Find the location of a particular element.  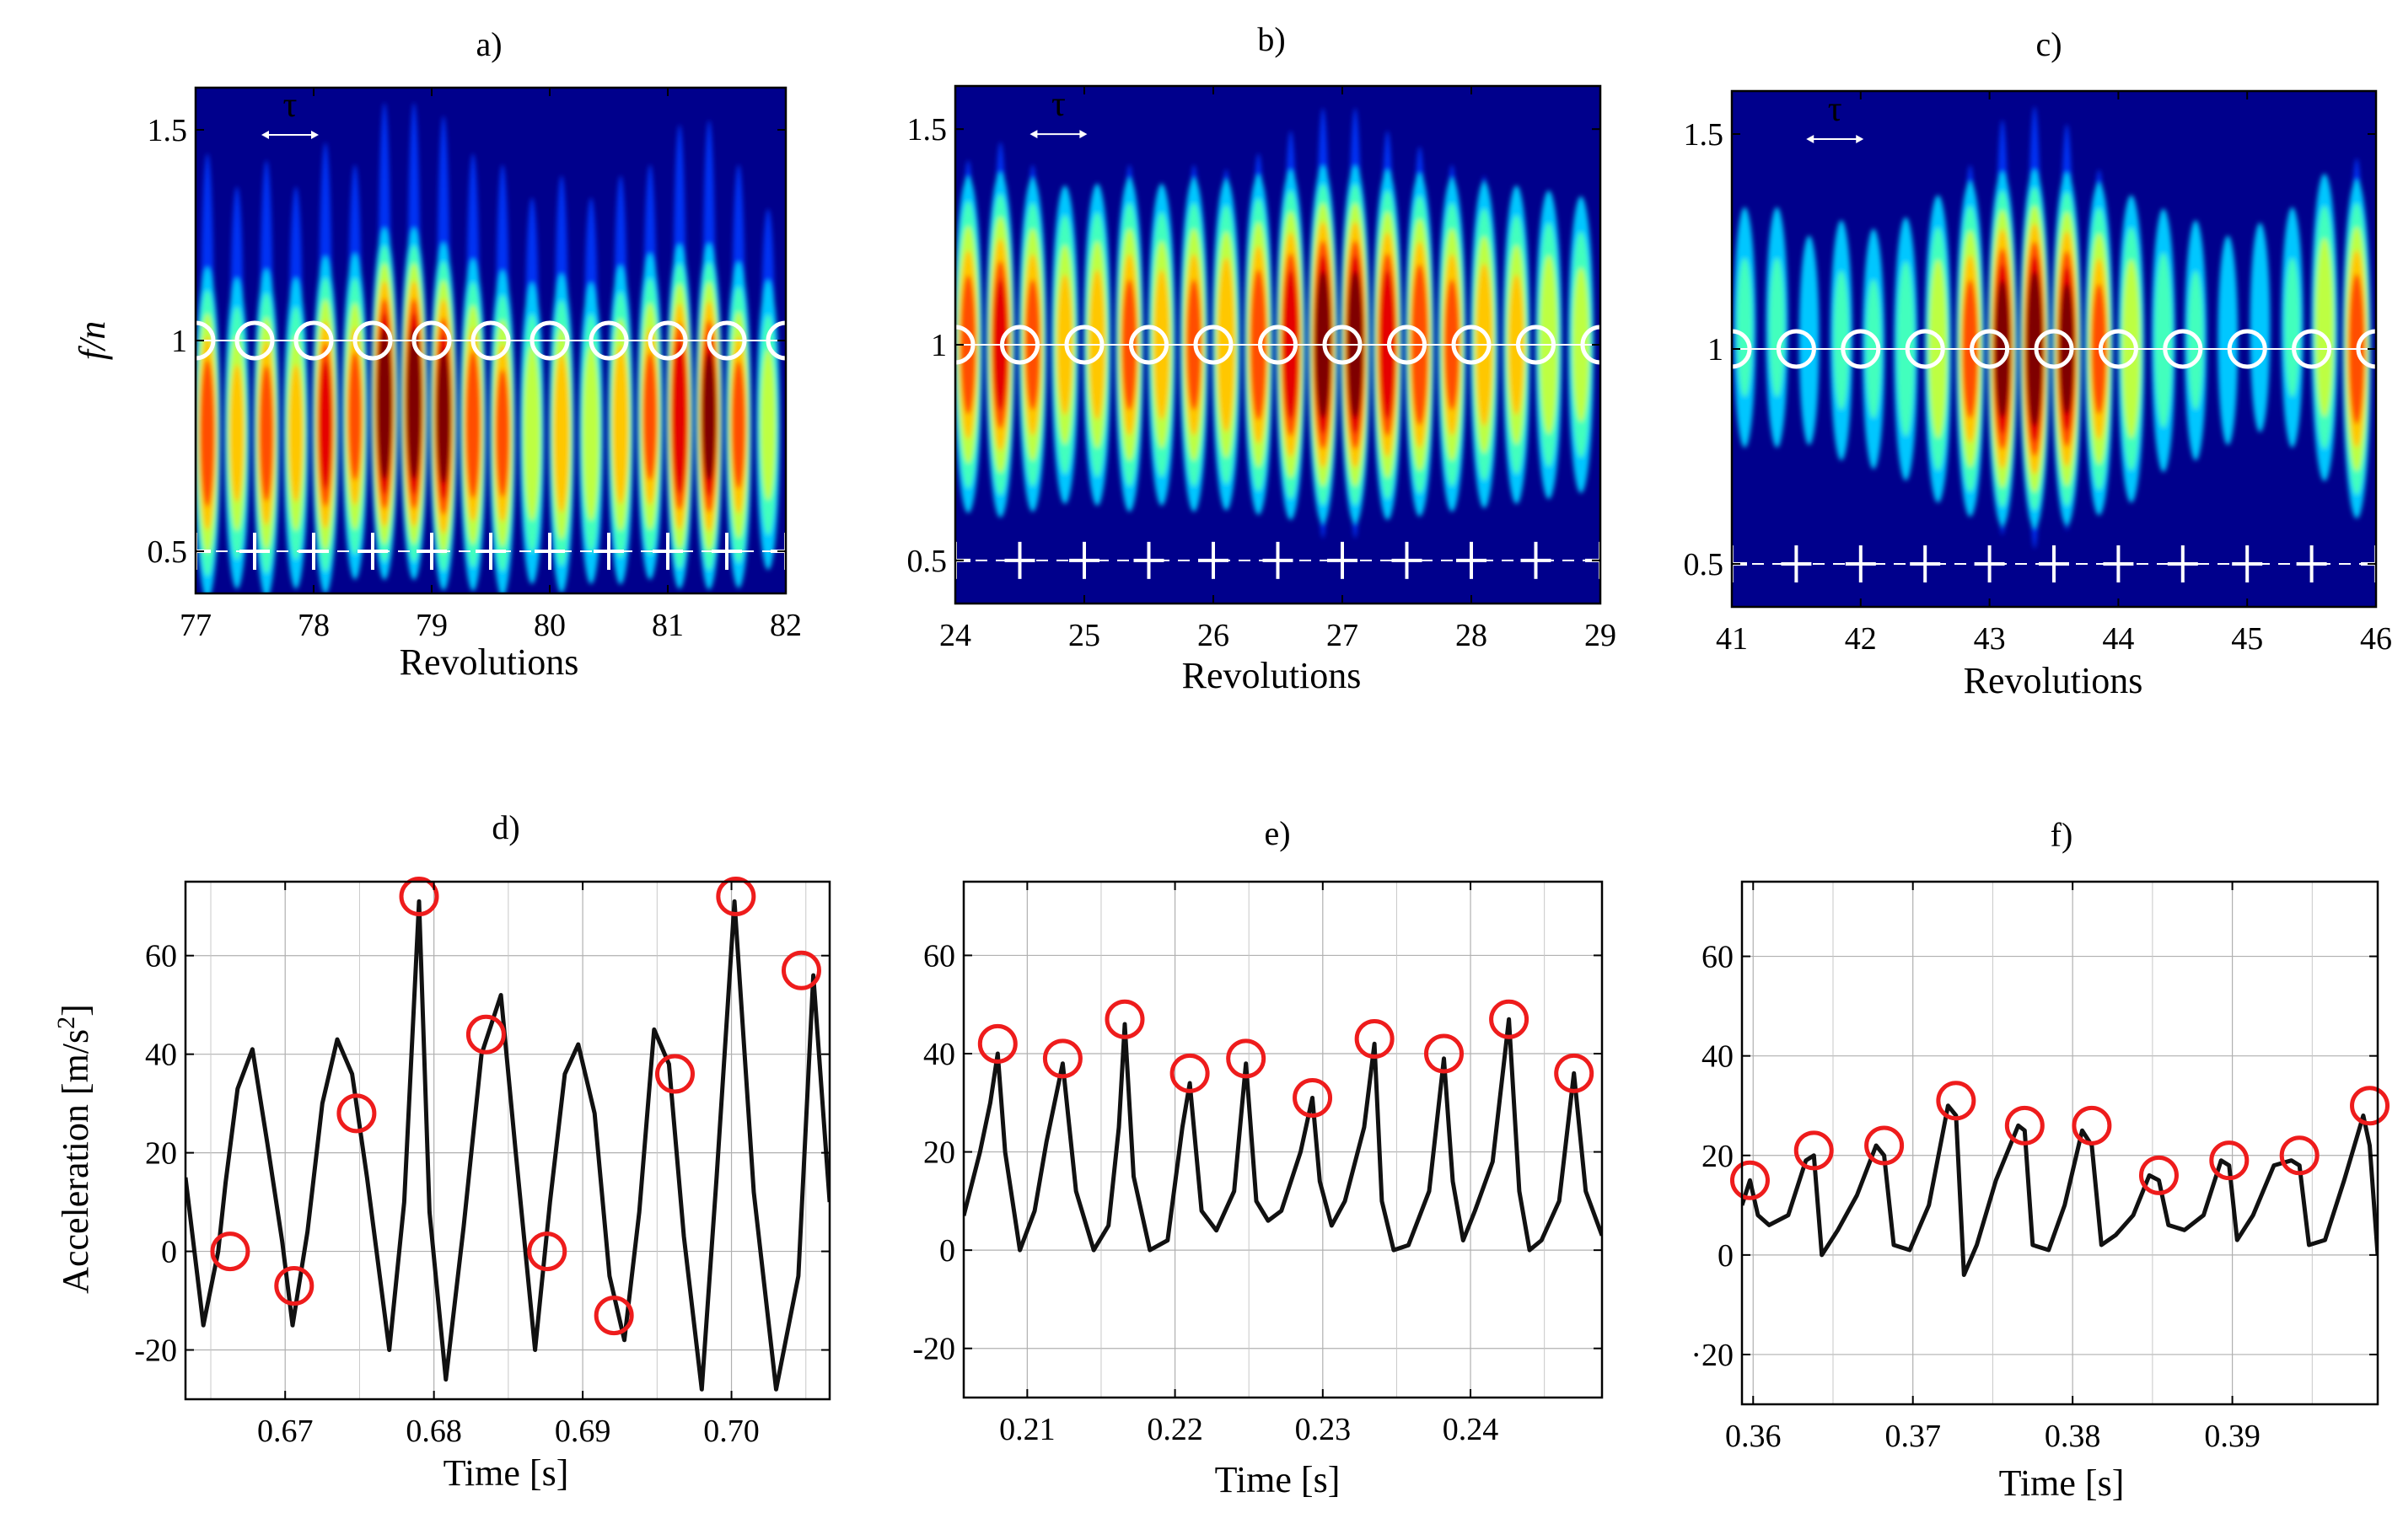

panel-label: f) is located at coordinates (2062, 835).